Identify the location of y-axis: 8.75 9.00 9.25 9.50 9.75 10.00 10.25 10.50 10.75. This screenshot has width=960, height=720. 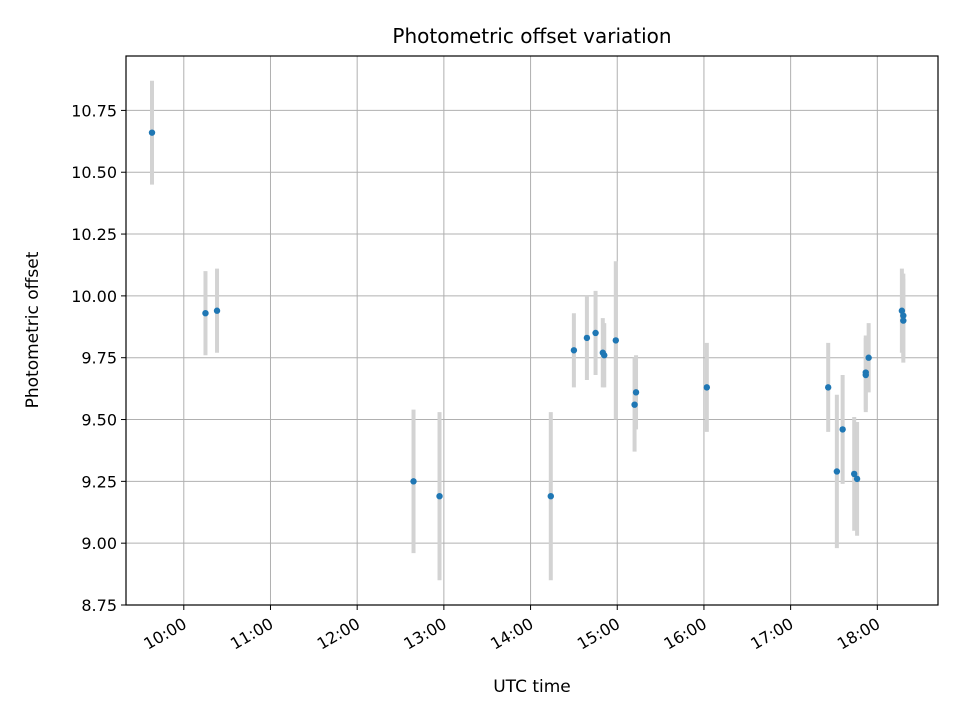
(98, 358).